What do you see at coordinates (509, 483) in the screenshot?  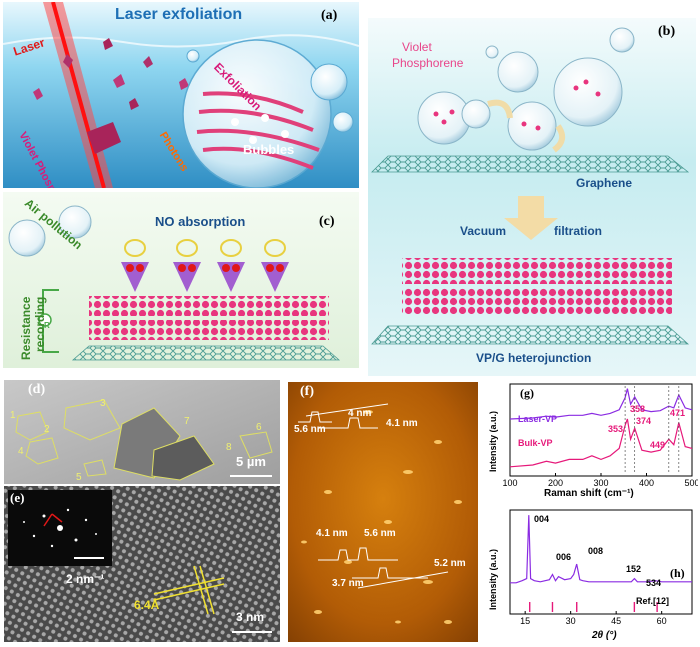 I see `x-tick-label: 100` at bounding box center [509, 483].